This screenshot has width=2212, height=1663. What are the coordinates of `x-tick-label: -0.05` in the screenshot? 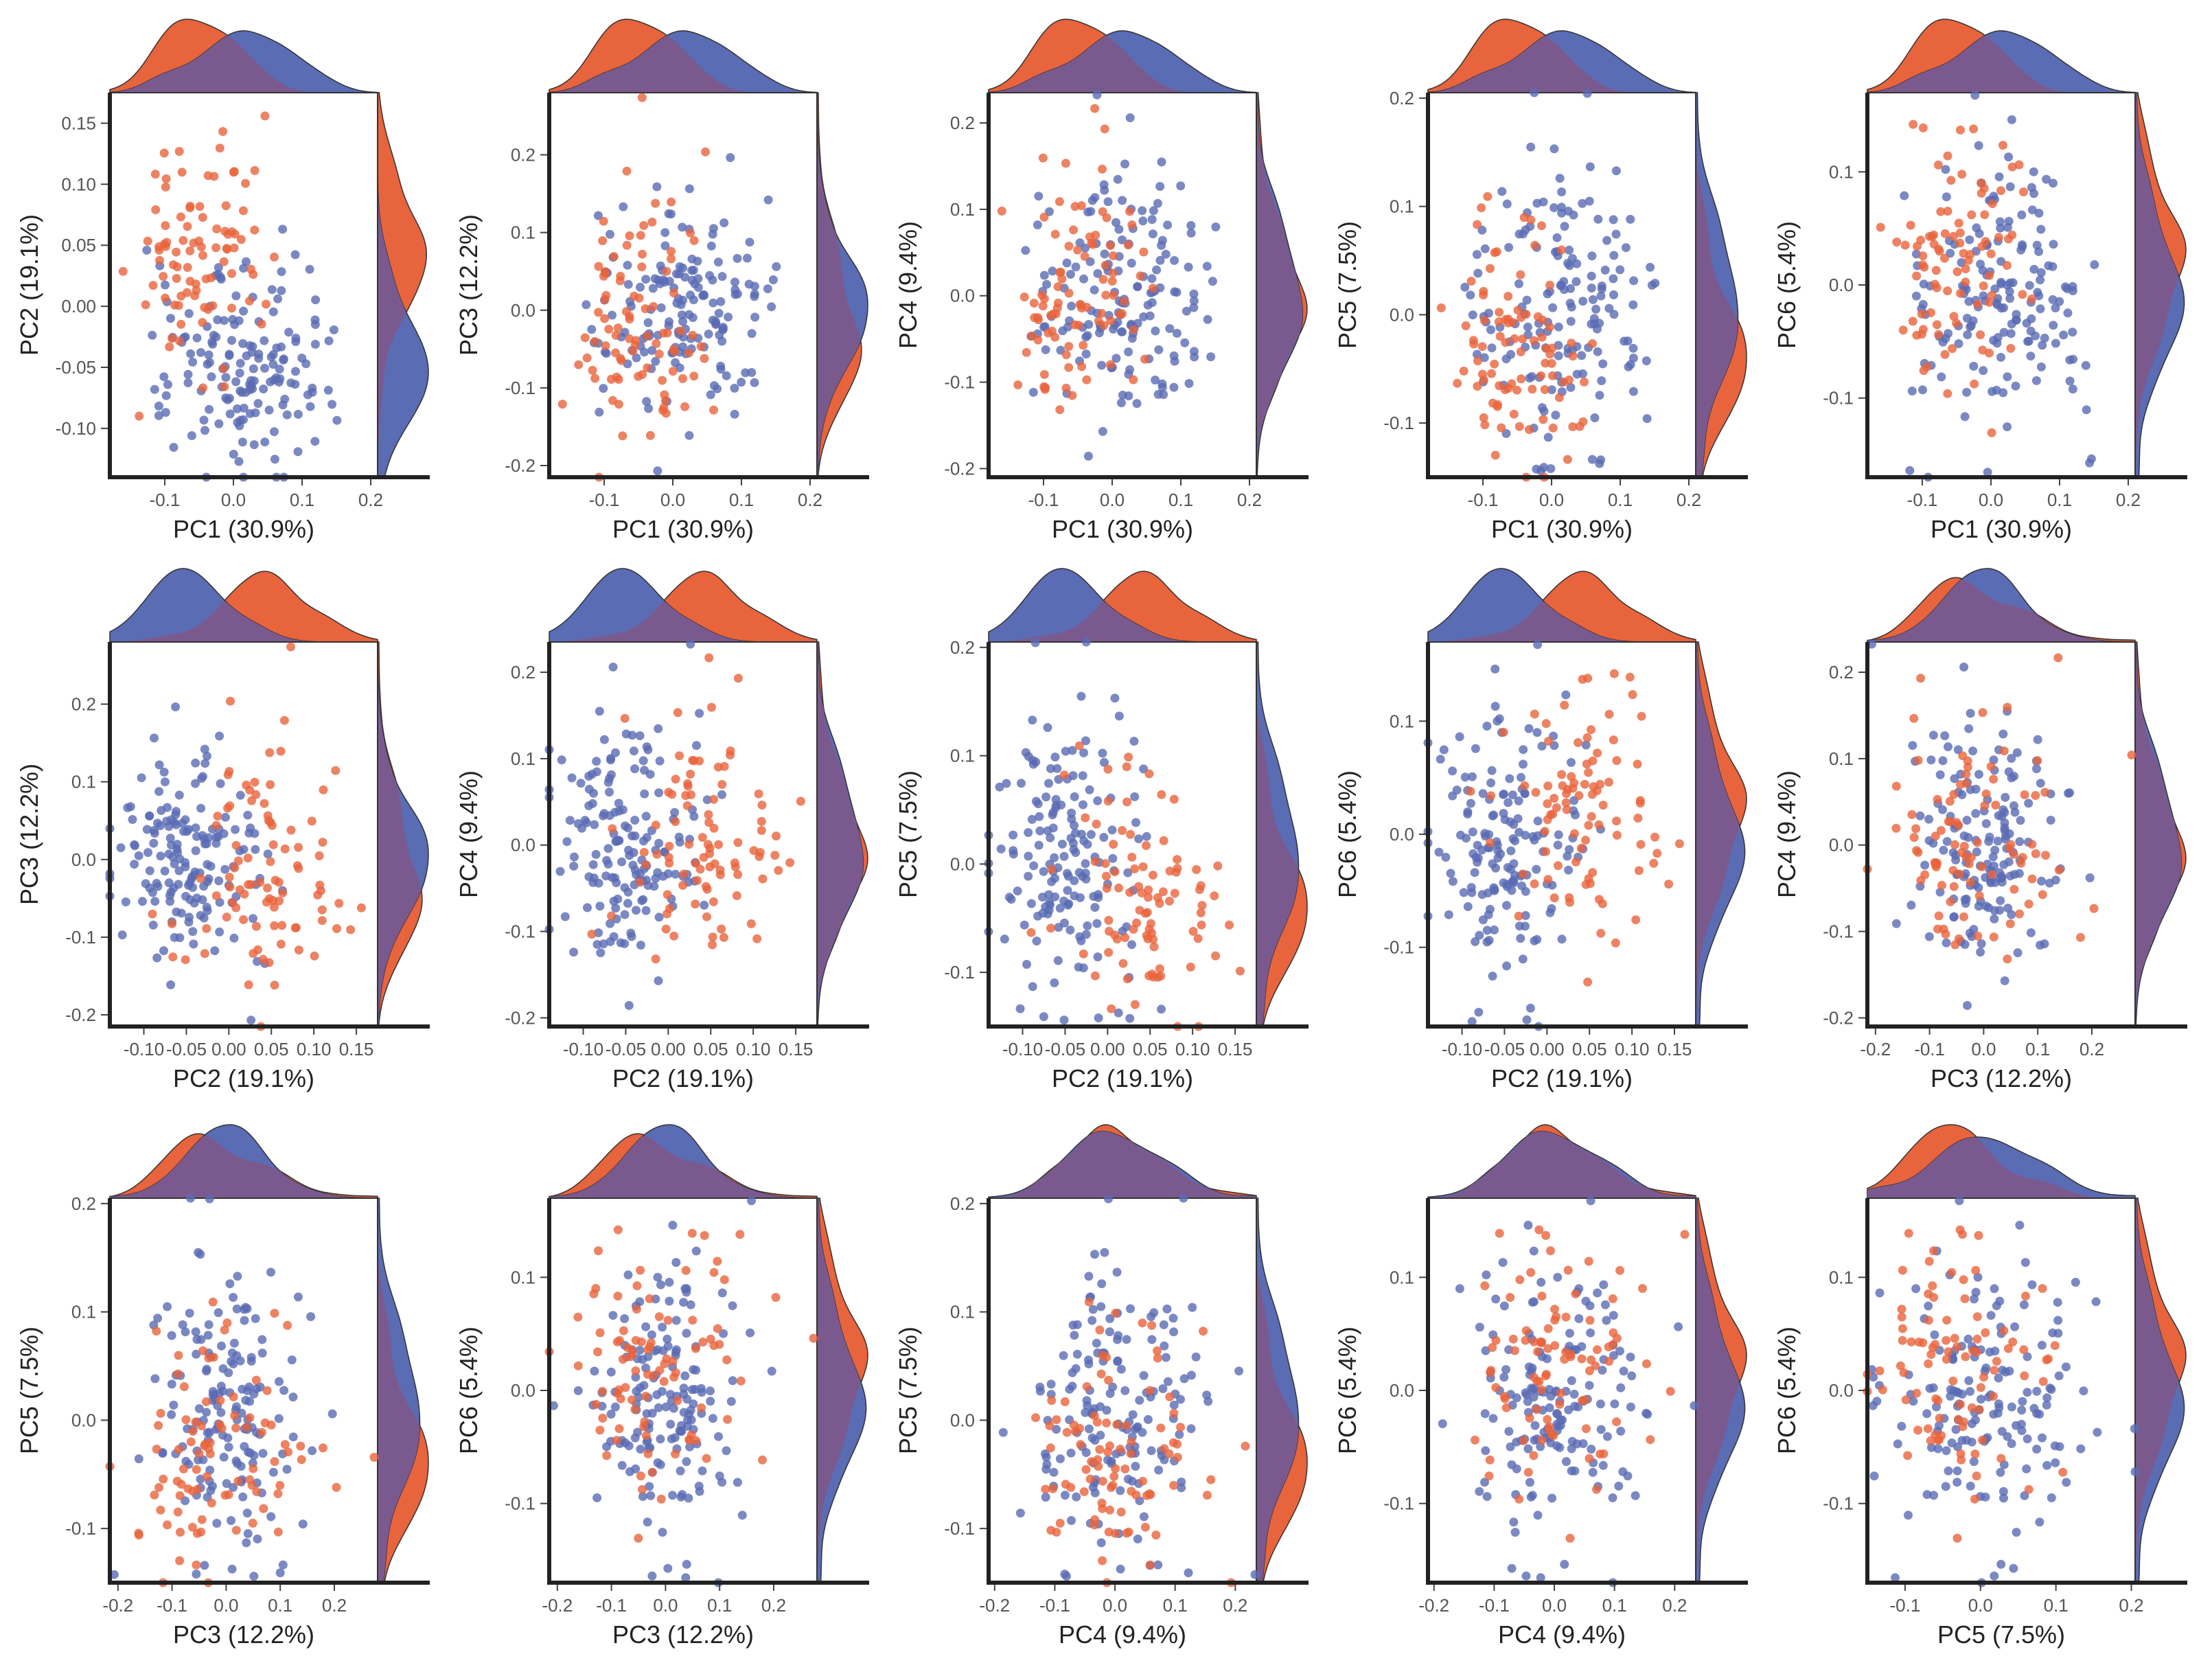 It's located at (187, 1049).